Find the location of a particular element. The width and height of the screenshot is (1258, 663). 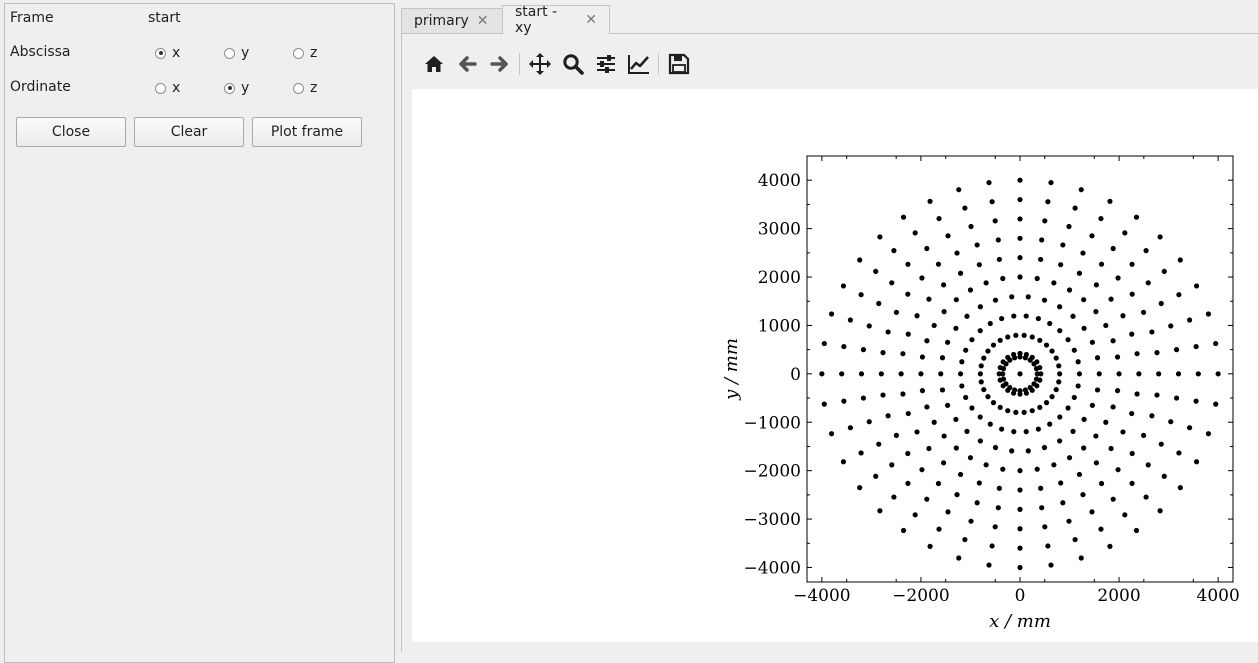

ordinate-radio-z: z is located at coordinates (305, 88).